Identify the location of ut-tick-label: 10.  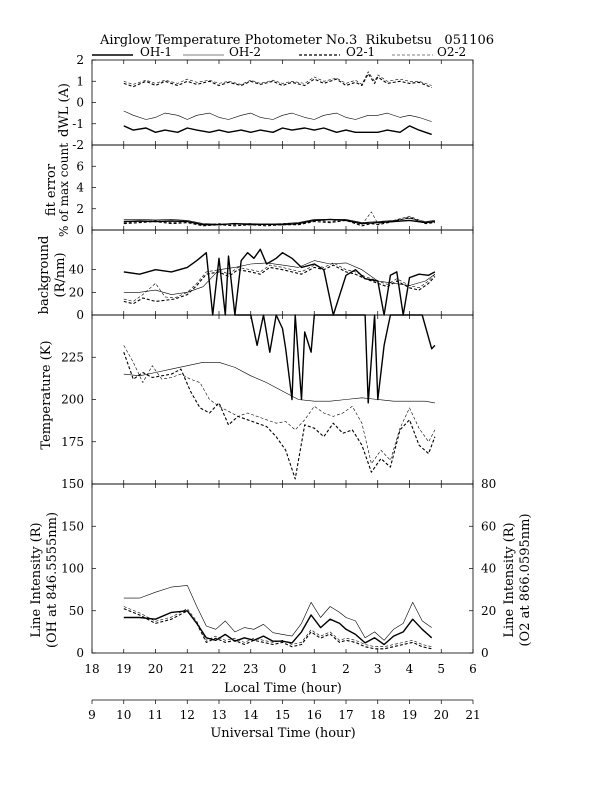
(123, 715).